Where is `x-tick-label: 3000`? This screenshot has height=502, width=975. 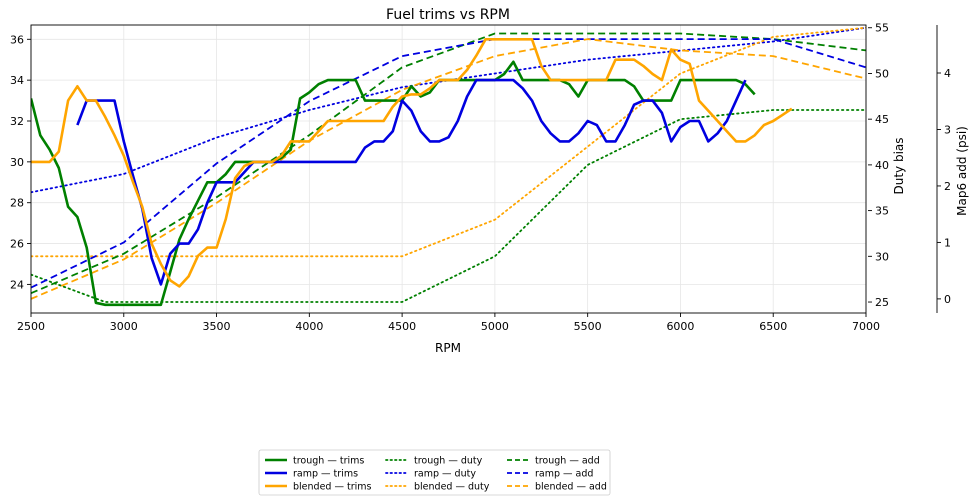
x-tick-label: 3000 is located at coordinates (124, 326).